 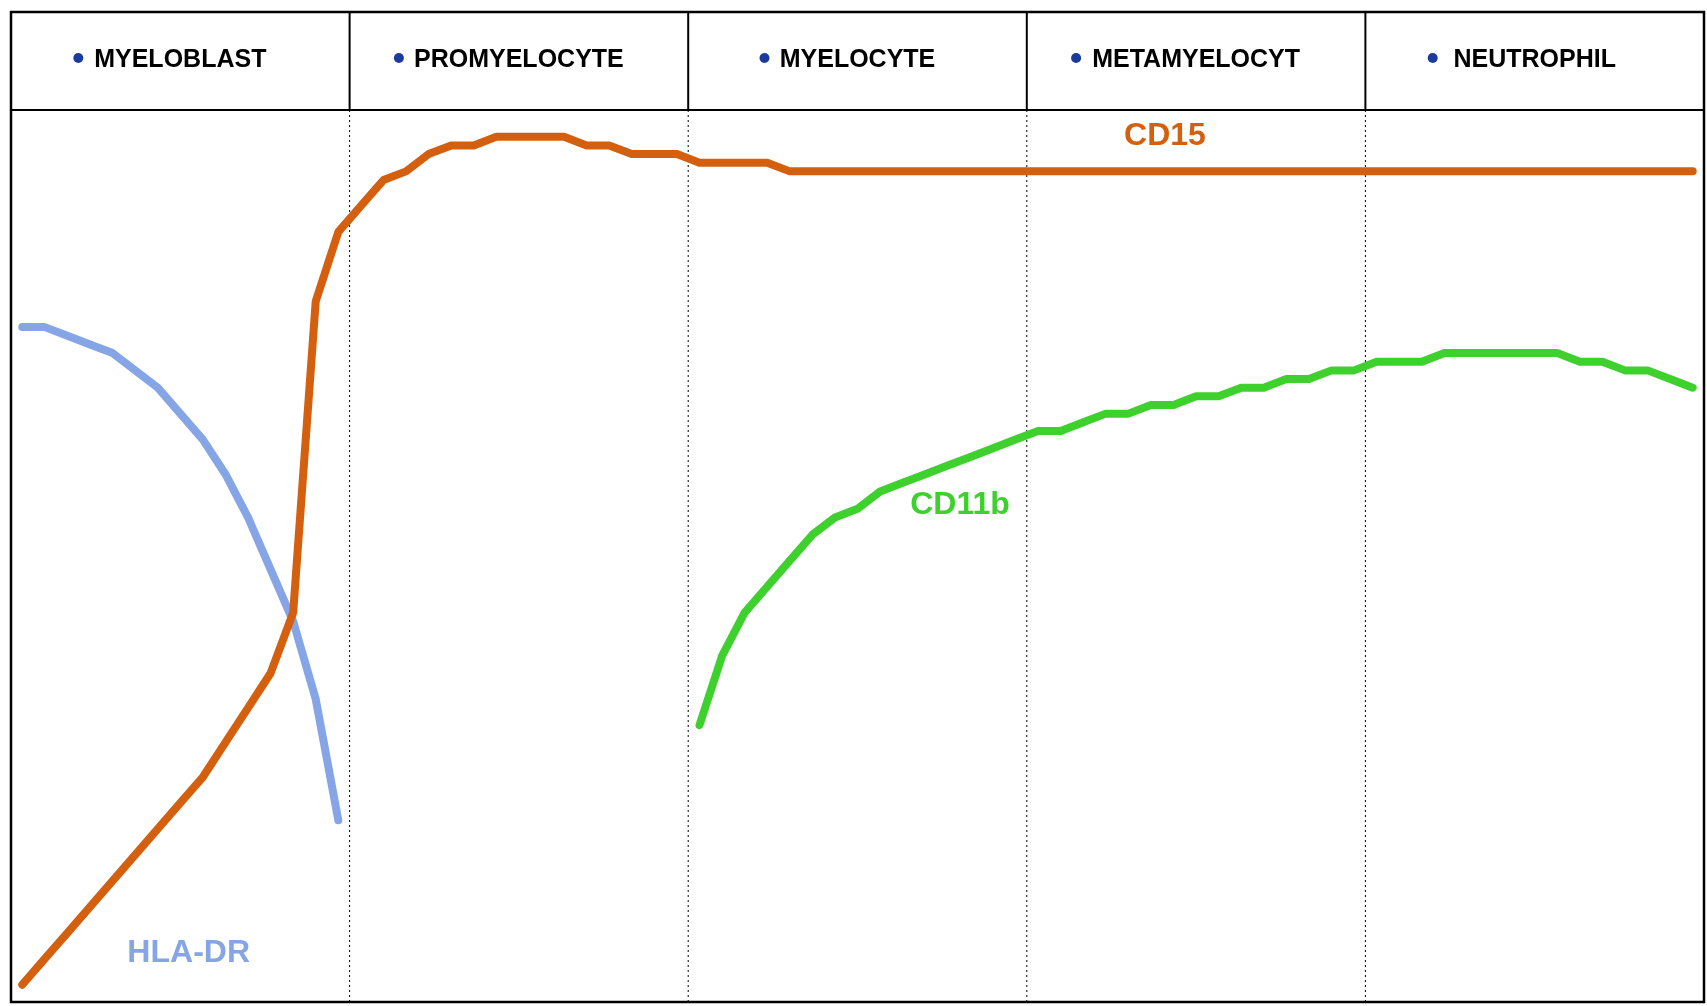 What do you see at coordinates (960, 503) in the screenshot?
I see `series-label: CD11b` at bounding box center [960, 503].